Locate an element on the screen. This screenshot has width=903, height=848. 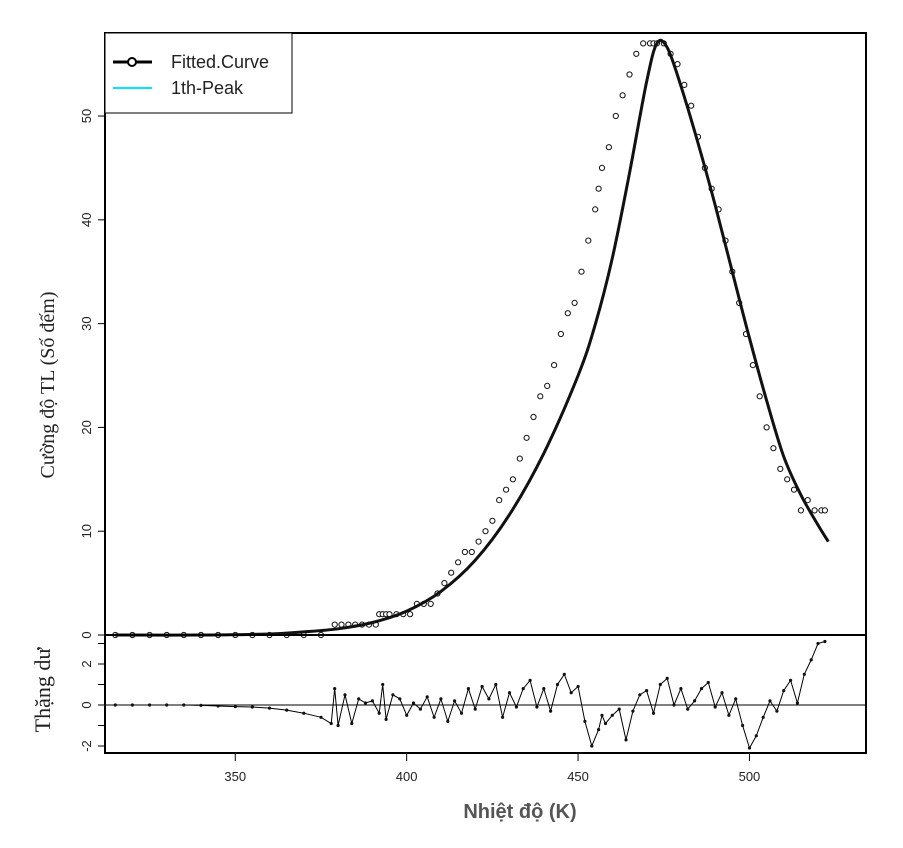
residual-panel: -2 0 2 is located at coordinates (473, 694).